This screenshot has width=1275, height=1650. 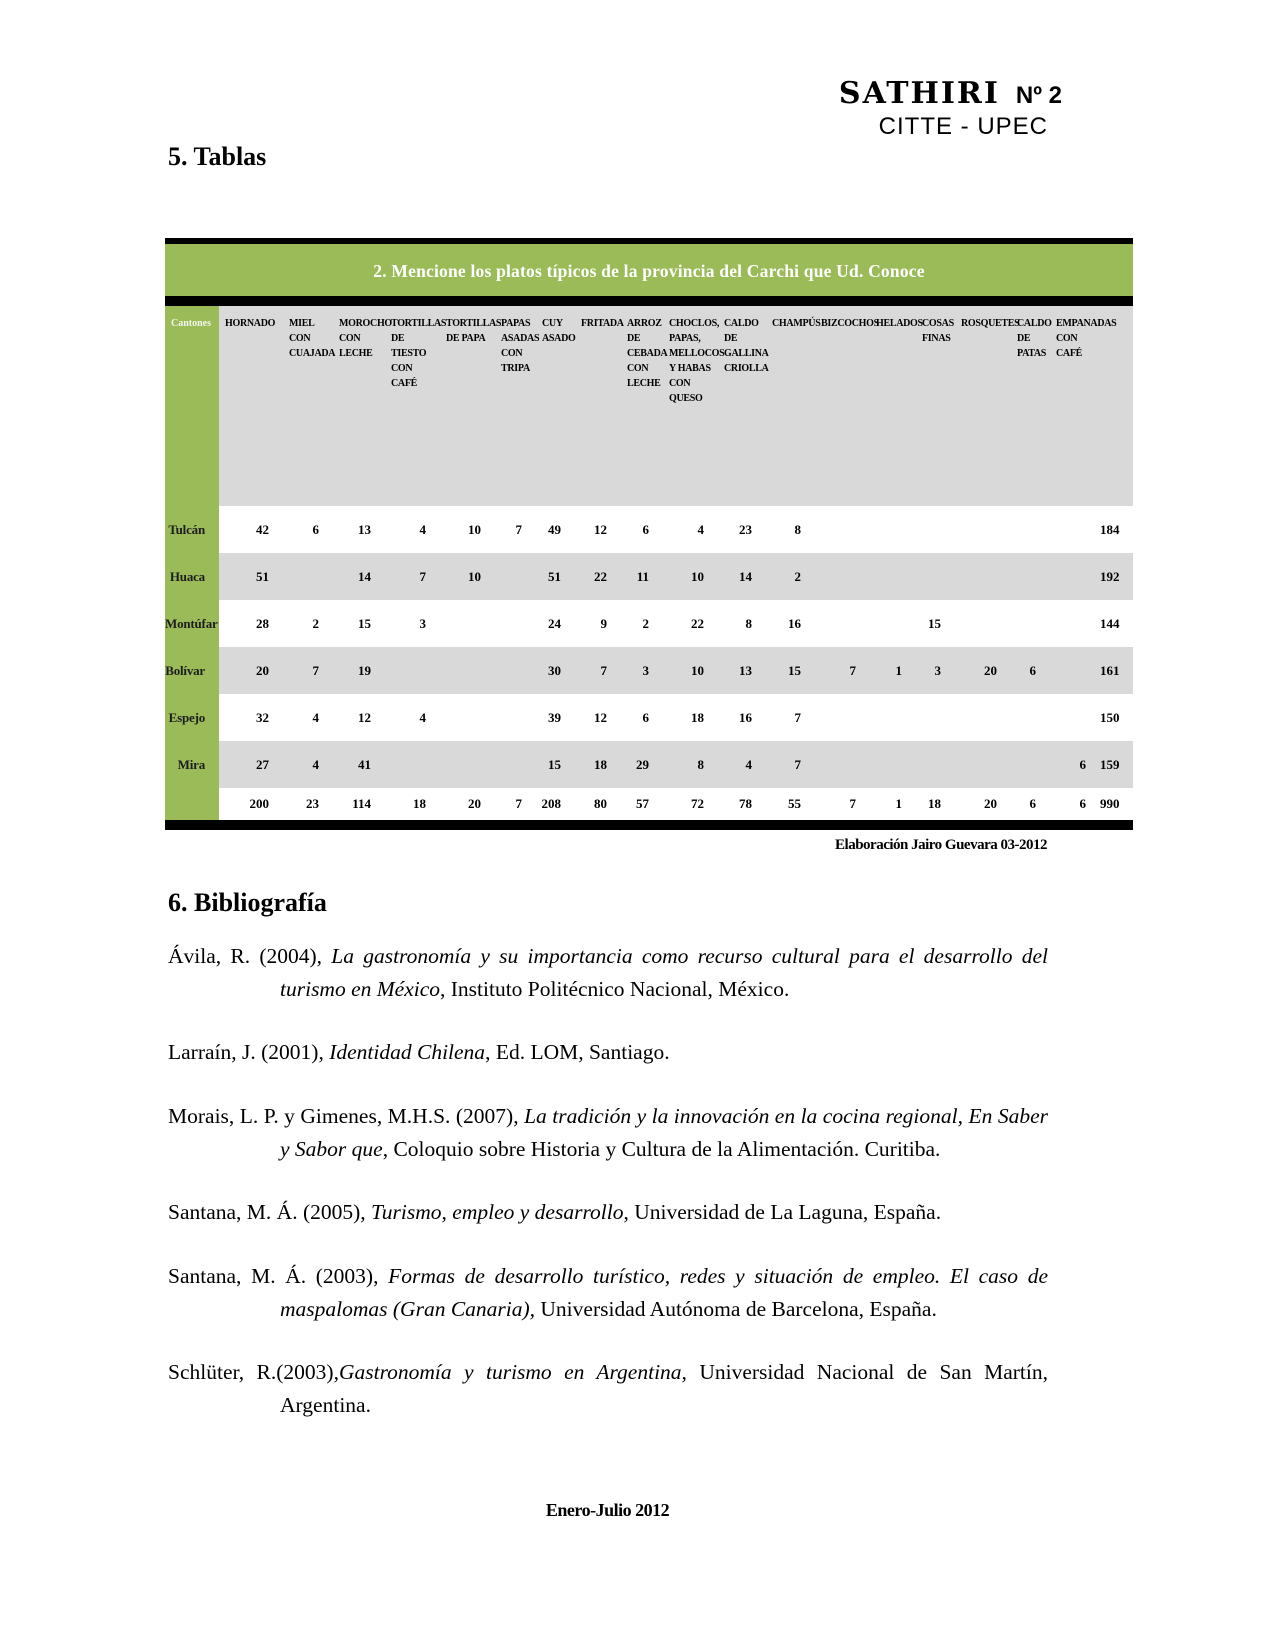 What do you see at coordinates (251, 623) in the screenshot?
I see `data-cell: 28` at bounding box center [251, 623].